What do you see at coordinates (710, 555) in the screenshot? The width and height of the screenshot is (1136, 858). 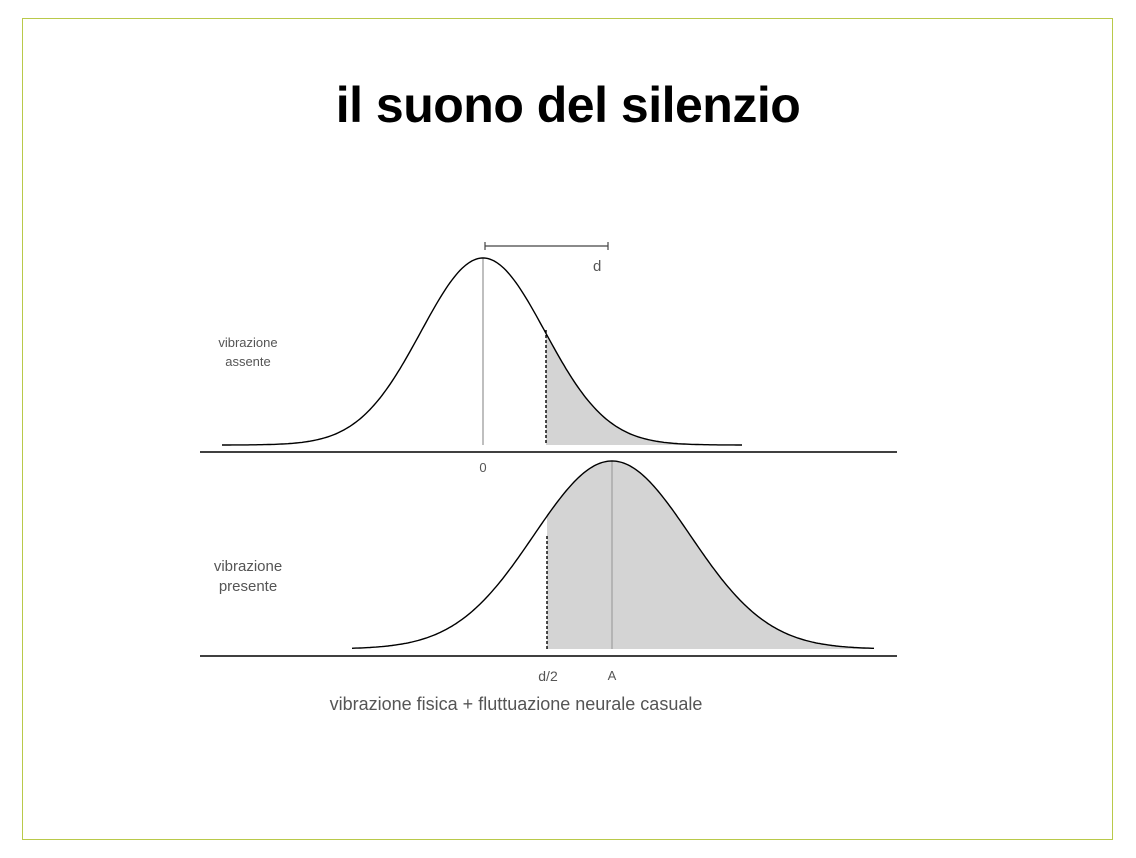 I see `bottom-shaded-region` at bounding box center [710, 555].